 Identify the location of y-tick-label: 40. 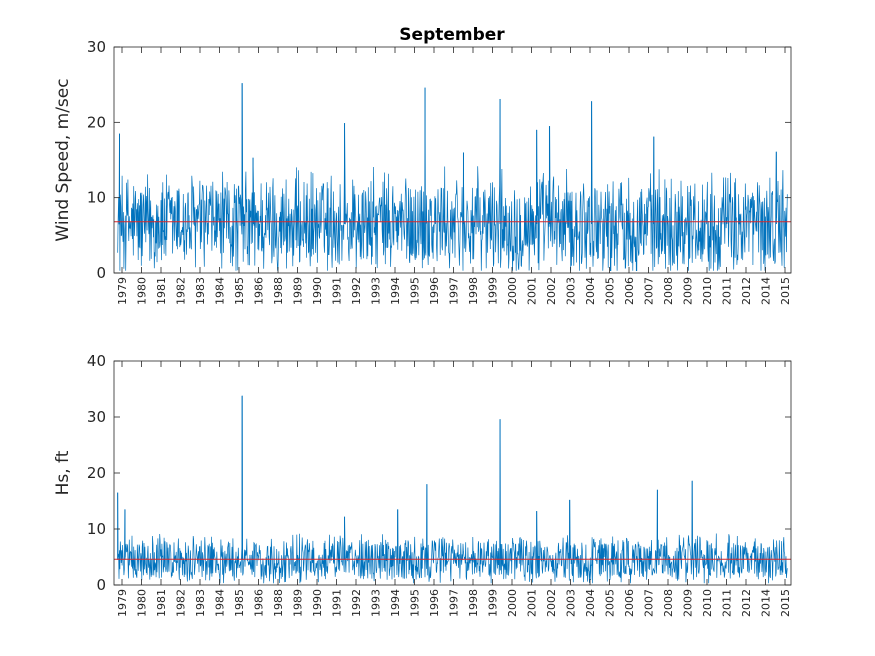
(96, 361).